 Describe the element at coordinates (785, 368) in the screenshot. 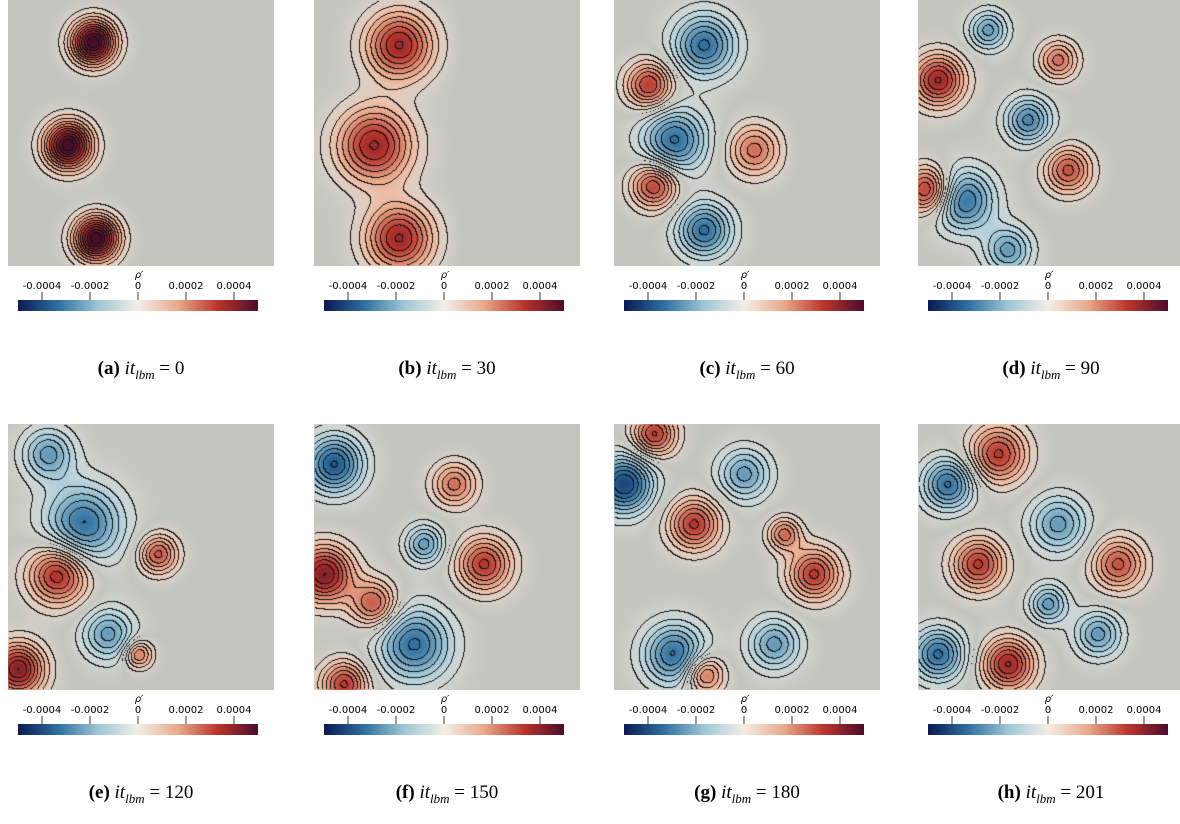

I see `iteration-value: 60` at that location.